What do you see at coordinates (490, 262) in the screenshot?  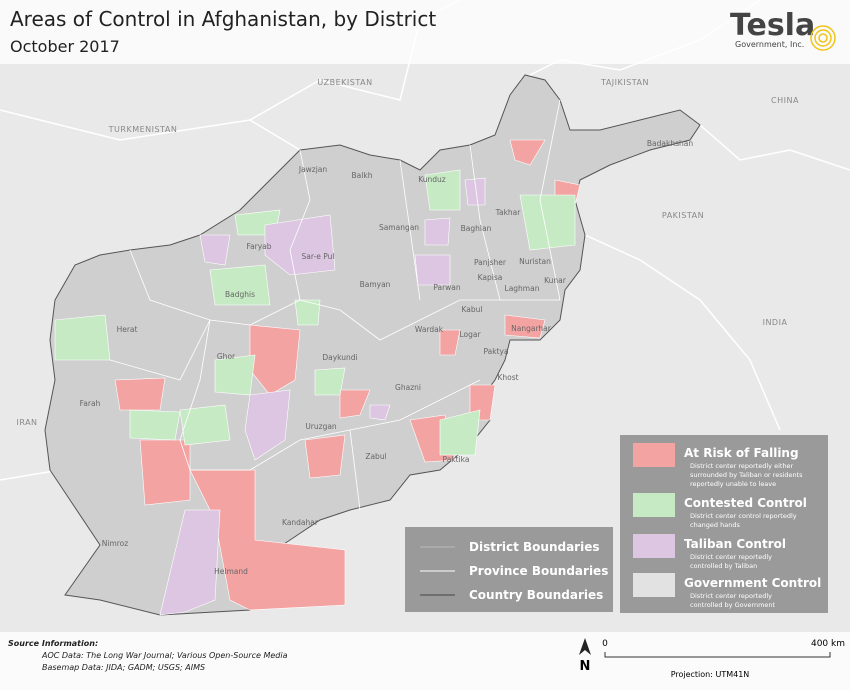 I see `province-label: Panjsher` at bounding box center [490, 262].